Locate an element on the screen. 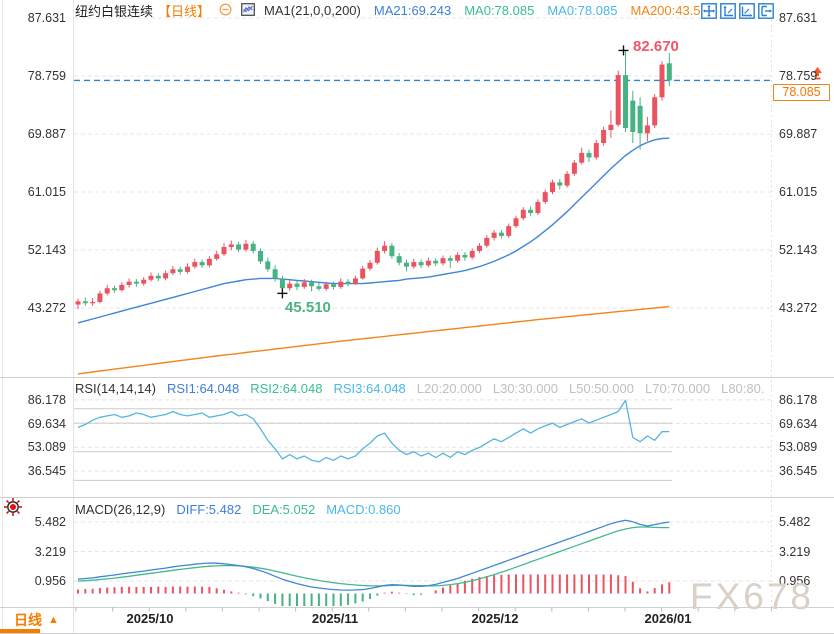 The width and height of the screenshot is (834, 634). rsi-readout-0: RSI(14,14,14) is located at coordinates (115, 388).